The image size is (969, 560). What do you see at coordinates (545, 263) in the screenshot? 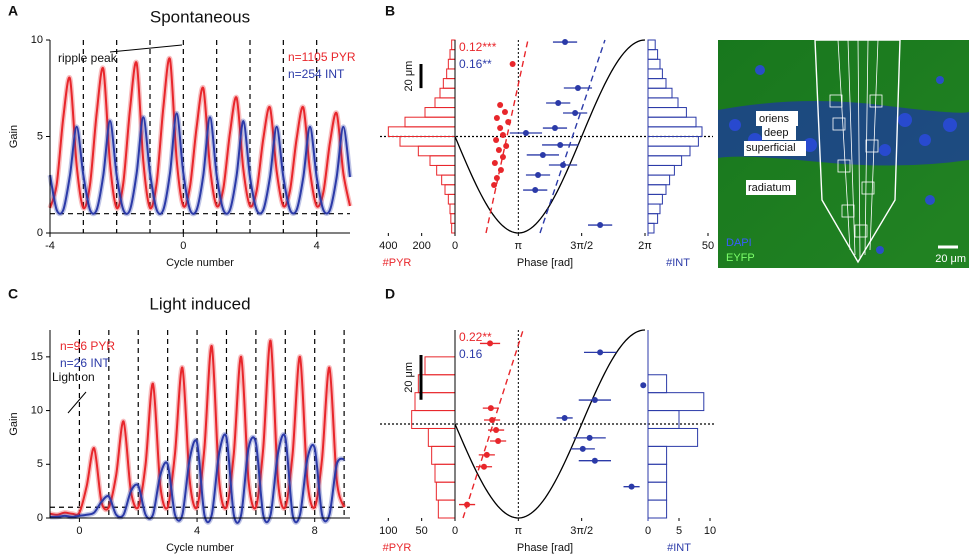
I see `x-axis-label: Phase [rad]` at bounding box center [545, 263].